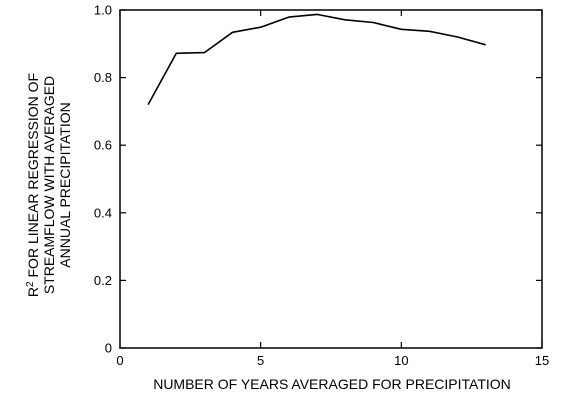  Describe the element at coordinates (103, 212) in the screenshot. I see `y-tick-label: 0.4` at that location.